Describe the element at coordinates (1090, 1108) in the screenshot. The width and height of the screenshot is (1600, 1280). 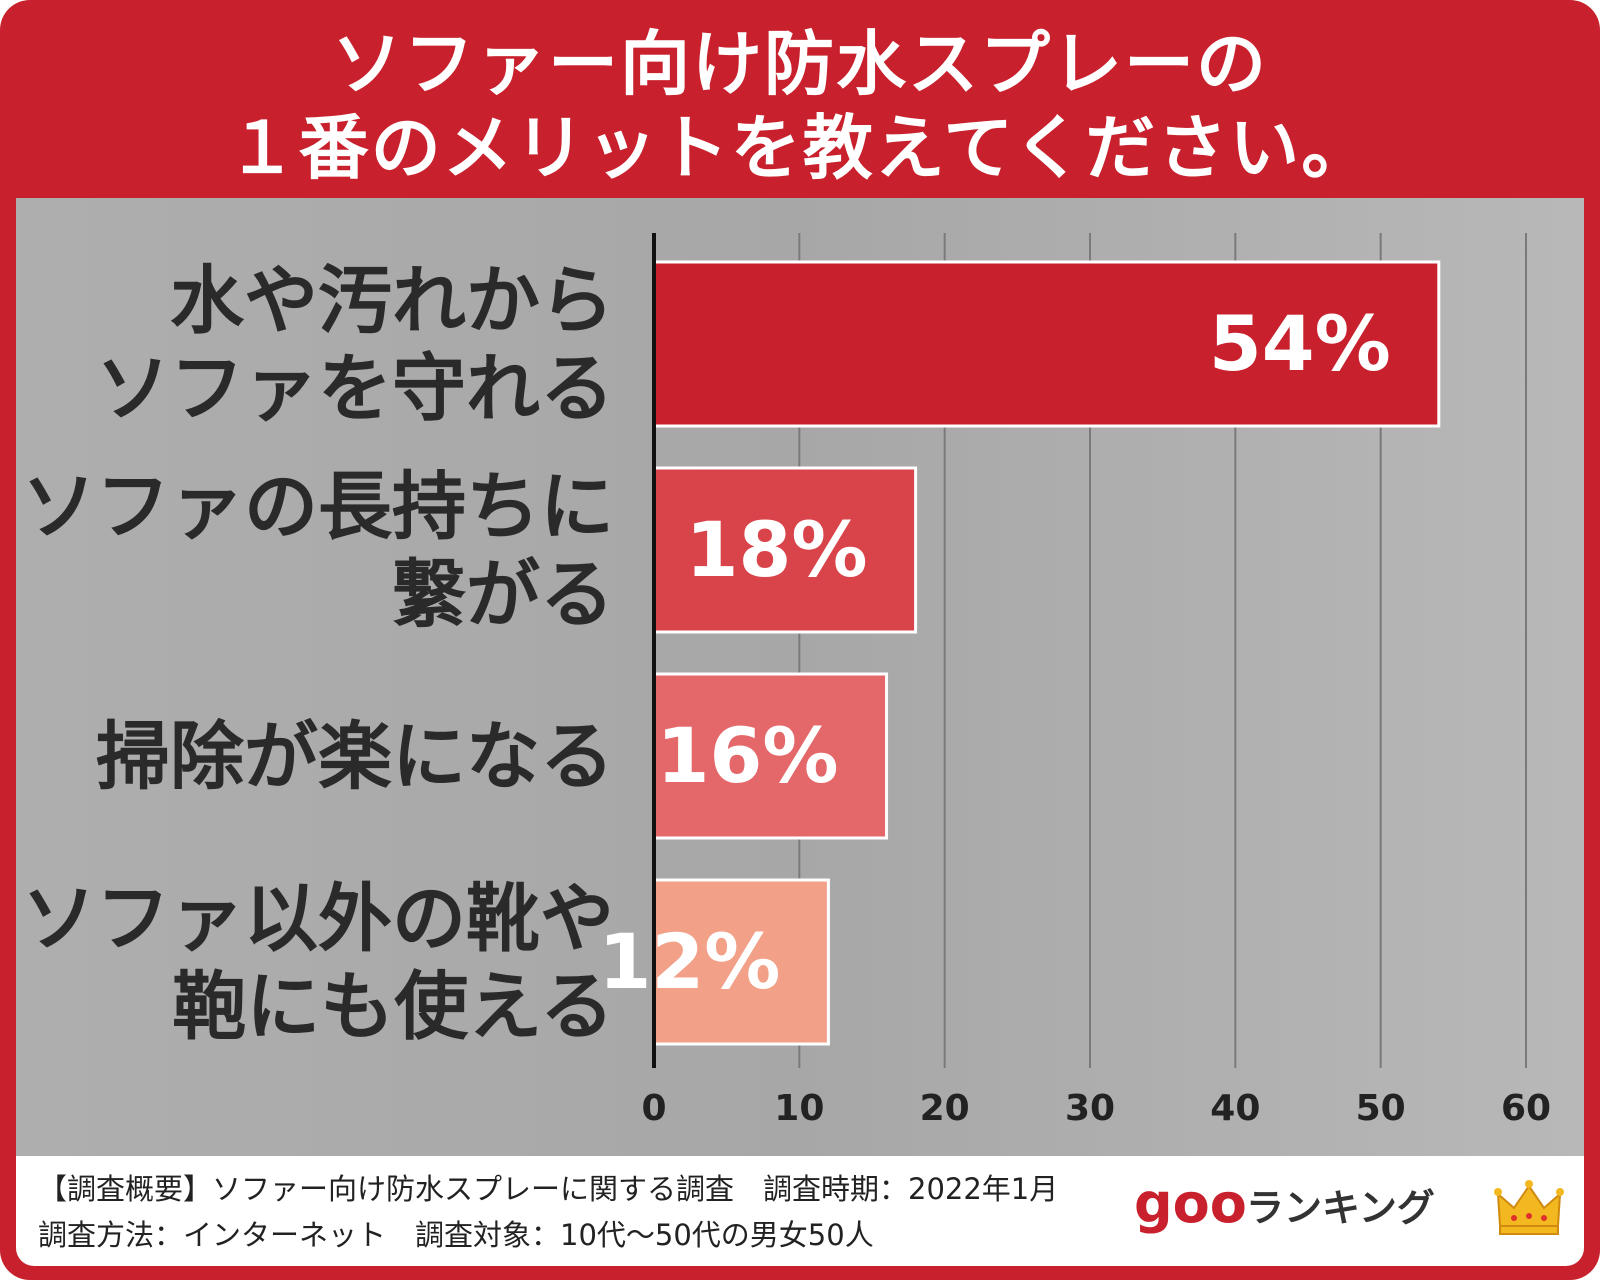
I see `x-tick-label: 30` at that location.